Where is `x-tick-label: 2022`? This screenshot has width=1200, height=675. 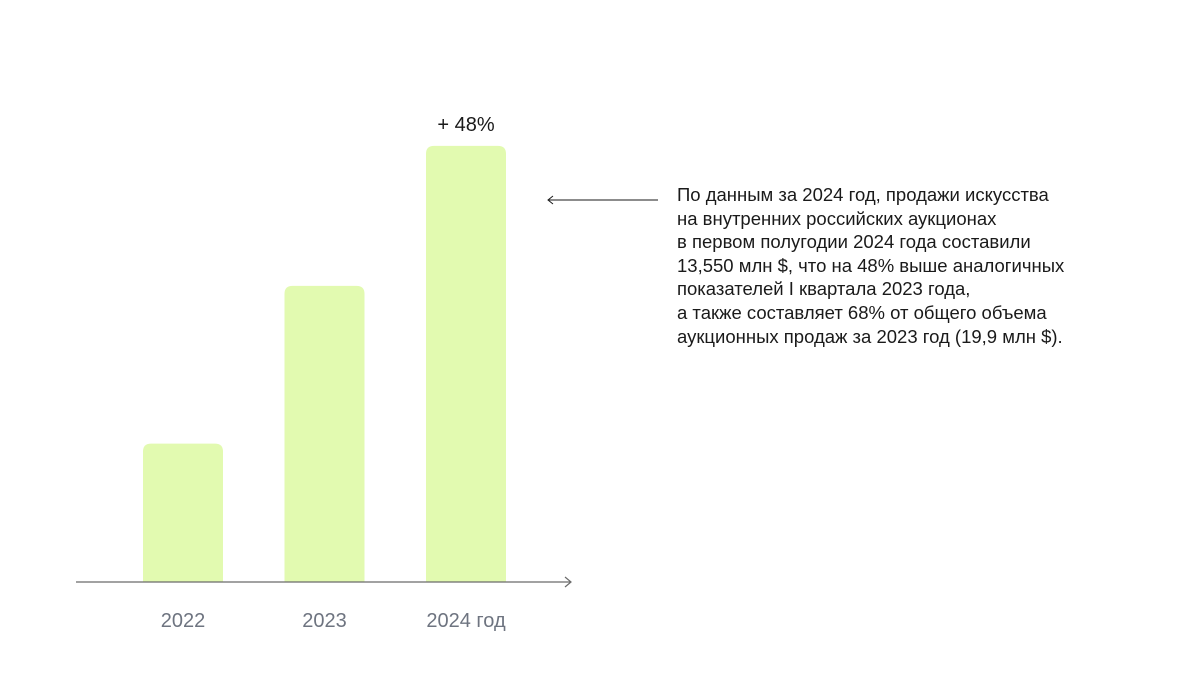
x-tick-label: 2022 is located at coordinates (183, 621).